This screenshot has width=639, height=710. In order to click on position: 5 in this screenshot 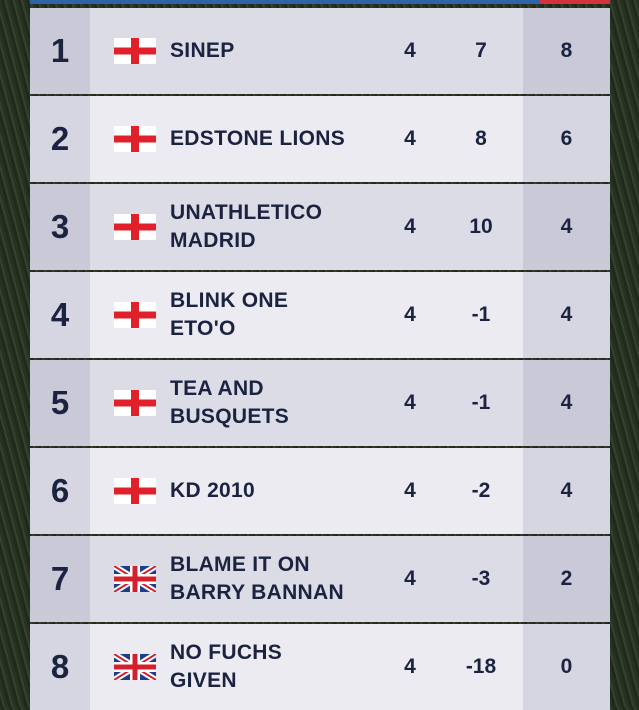, I will do `click(60, 403)`.